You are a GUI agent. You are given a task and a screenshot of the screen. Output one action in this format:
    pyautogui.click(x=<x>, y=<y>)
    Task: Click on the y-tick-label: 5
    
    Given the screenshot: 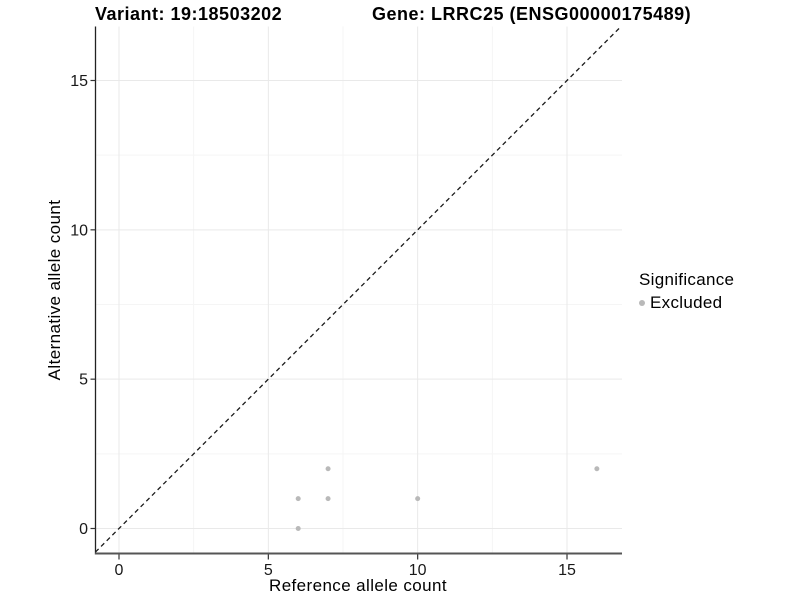 What is the action you would take?
    pyautogui.click(x=83, y=380)
    